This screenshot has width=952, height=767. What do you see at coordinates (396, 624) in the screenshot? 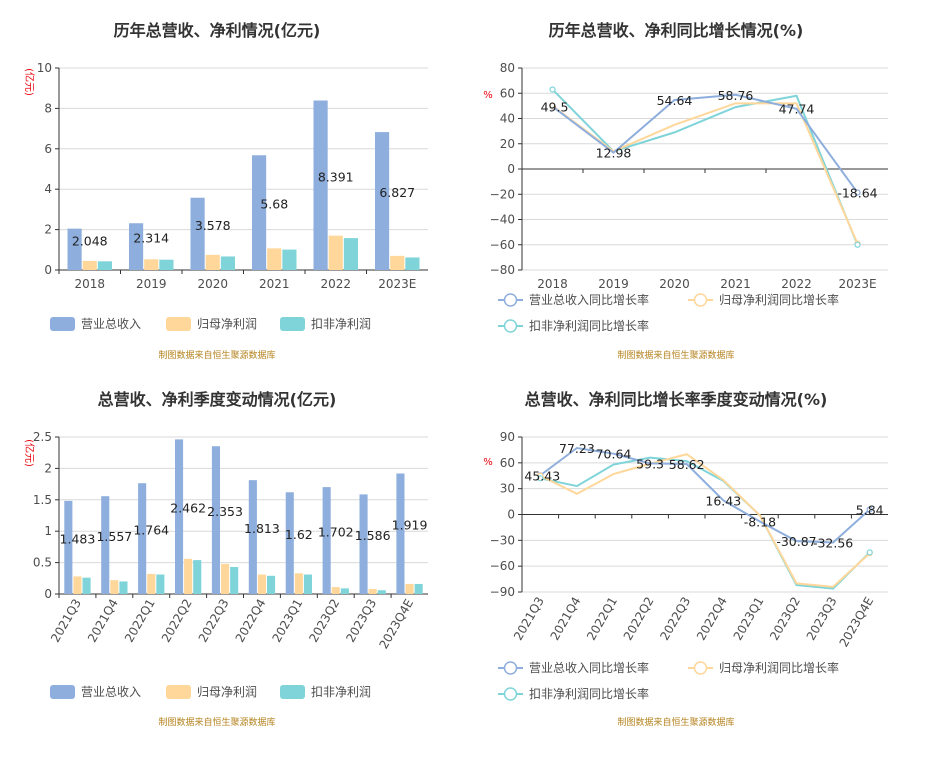
I see `x-tick-label: 2023Q4E` at bounding box center [396, 624].